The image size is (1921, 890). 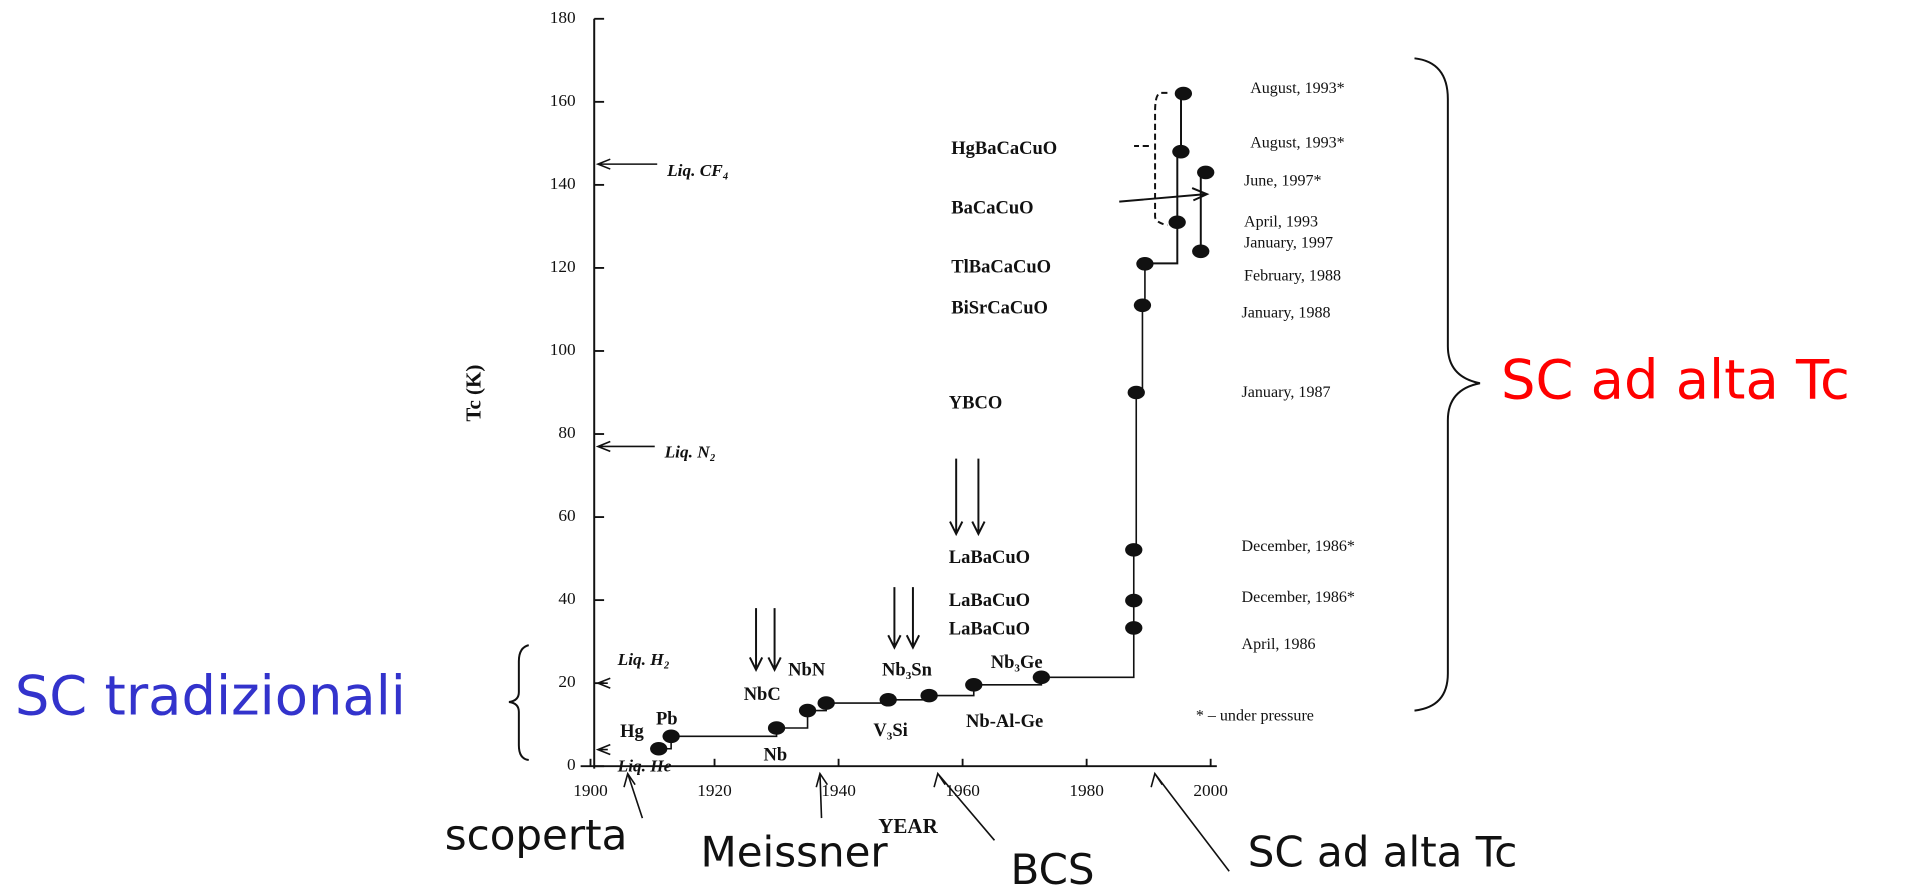 What do you see at coordinates (690, 452) in the screenshot?
I see `liquid-label: Liq. N₂` at bounding box center [690, 452].